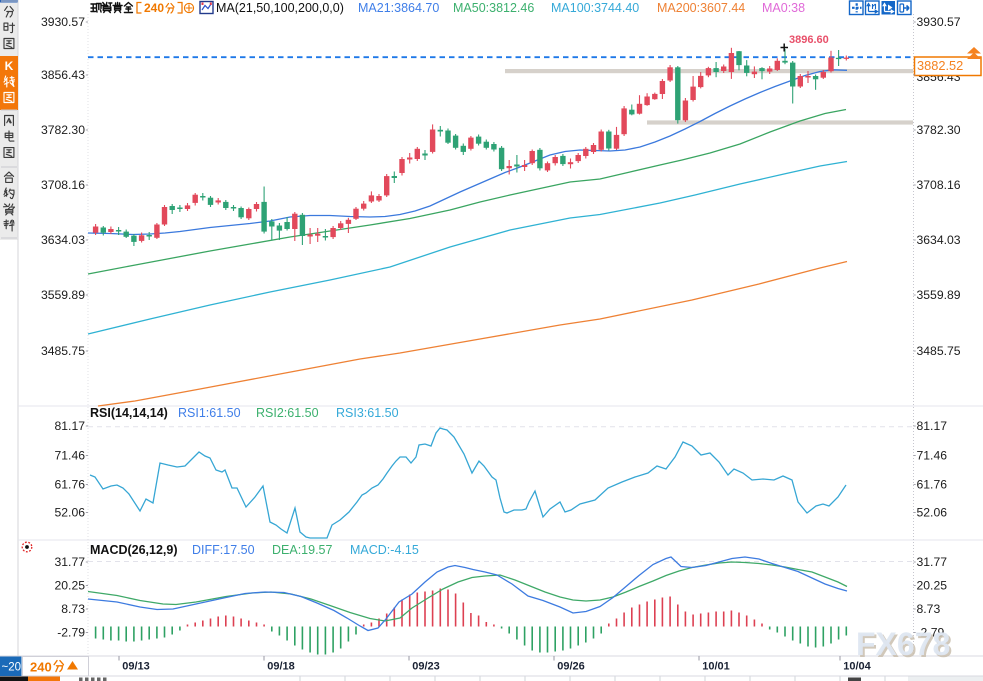 The image size is (983, 681). What do you see at coordinates (384, 550) in the screenshot?
I see `svg-text: MACD:-4.15` at bounding box center [384, 550].